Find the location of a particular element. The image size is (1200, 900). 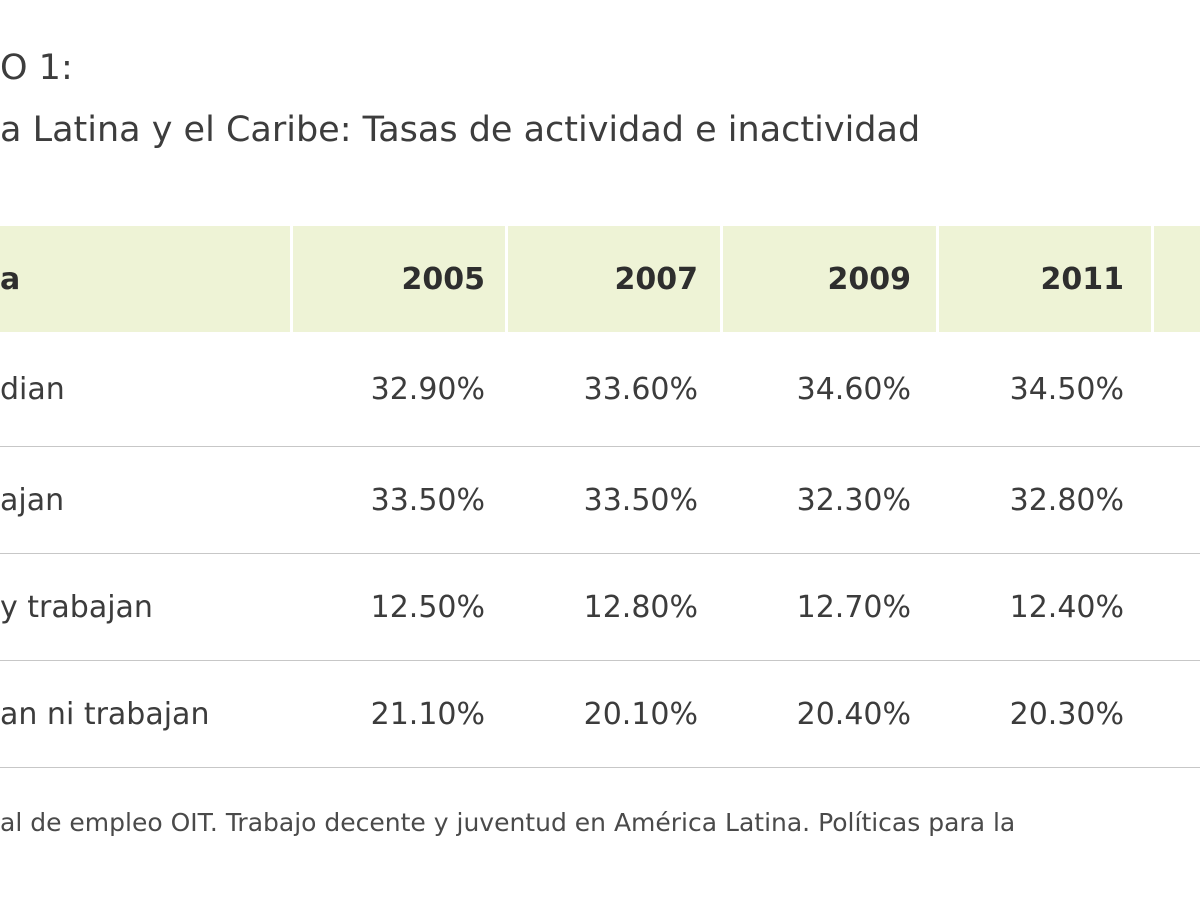

cell-2011: 32.80% is located at coordinates (1066, 500).